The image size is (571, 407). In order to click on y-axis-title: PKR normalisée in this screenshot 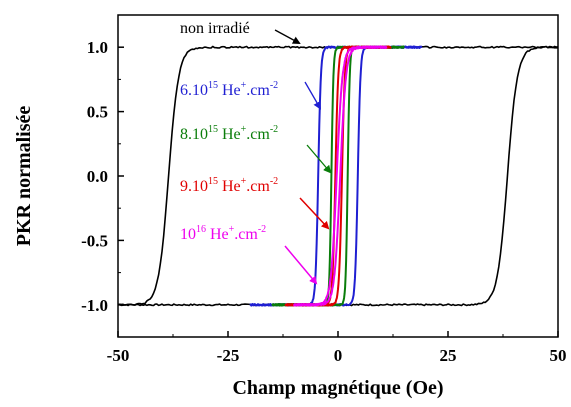, I will do `click(24, 176)`.